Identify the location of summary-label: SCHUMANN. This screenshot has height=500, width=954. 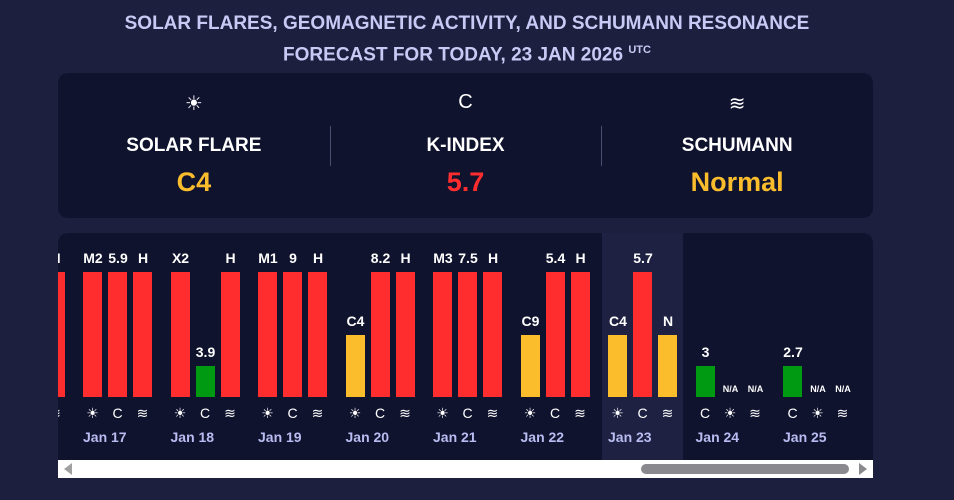
(737, 145).